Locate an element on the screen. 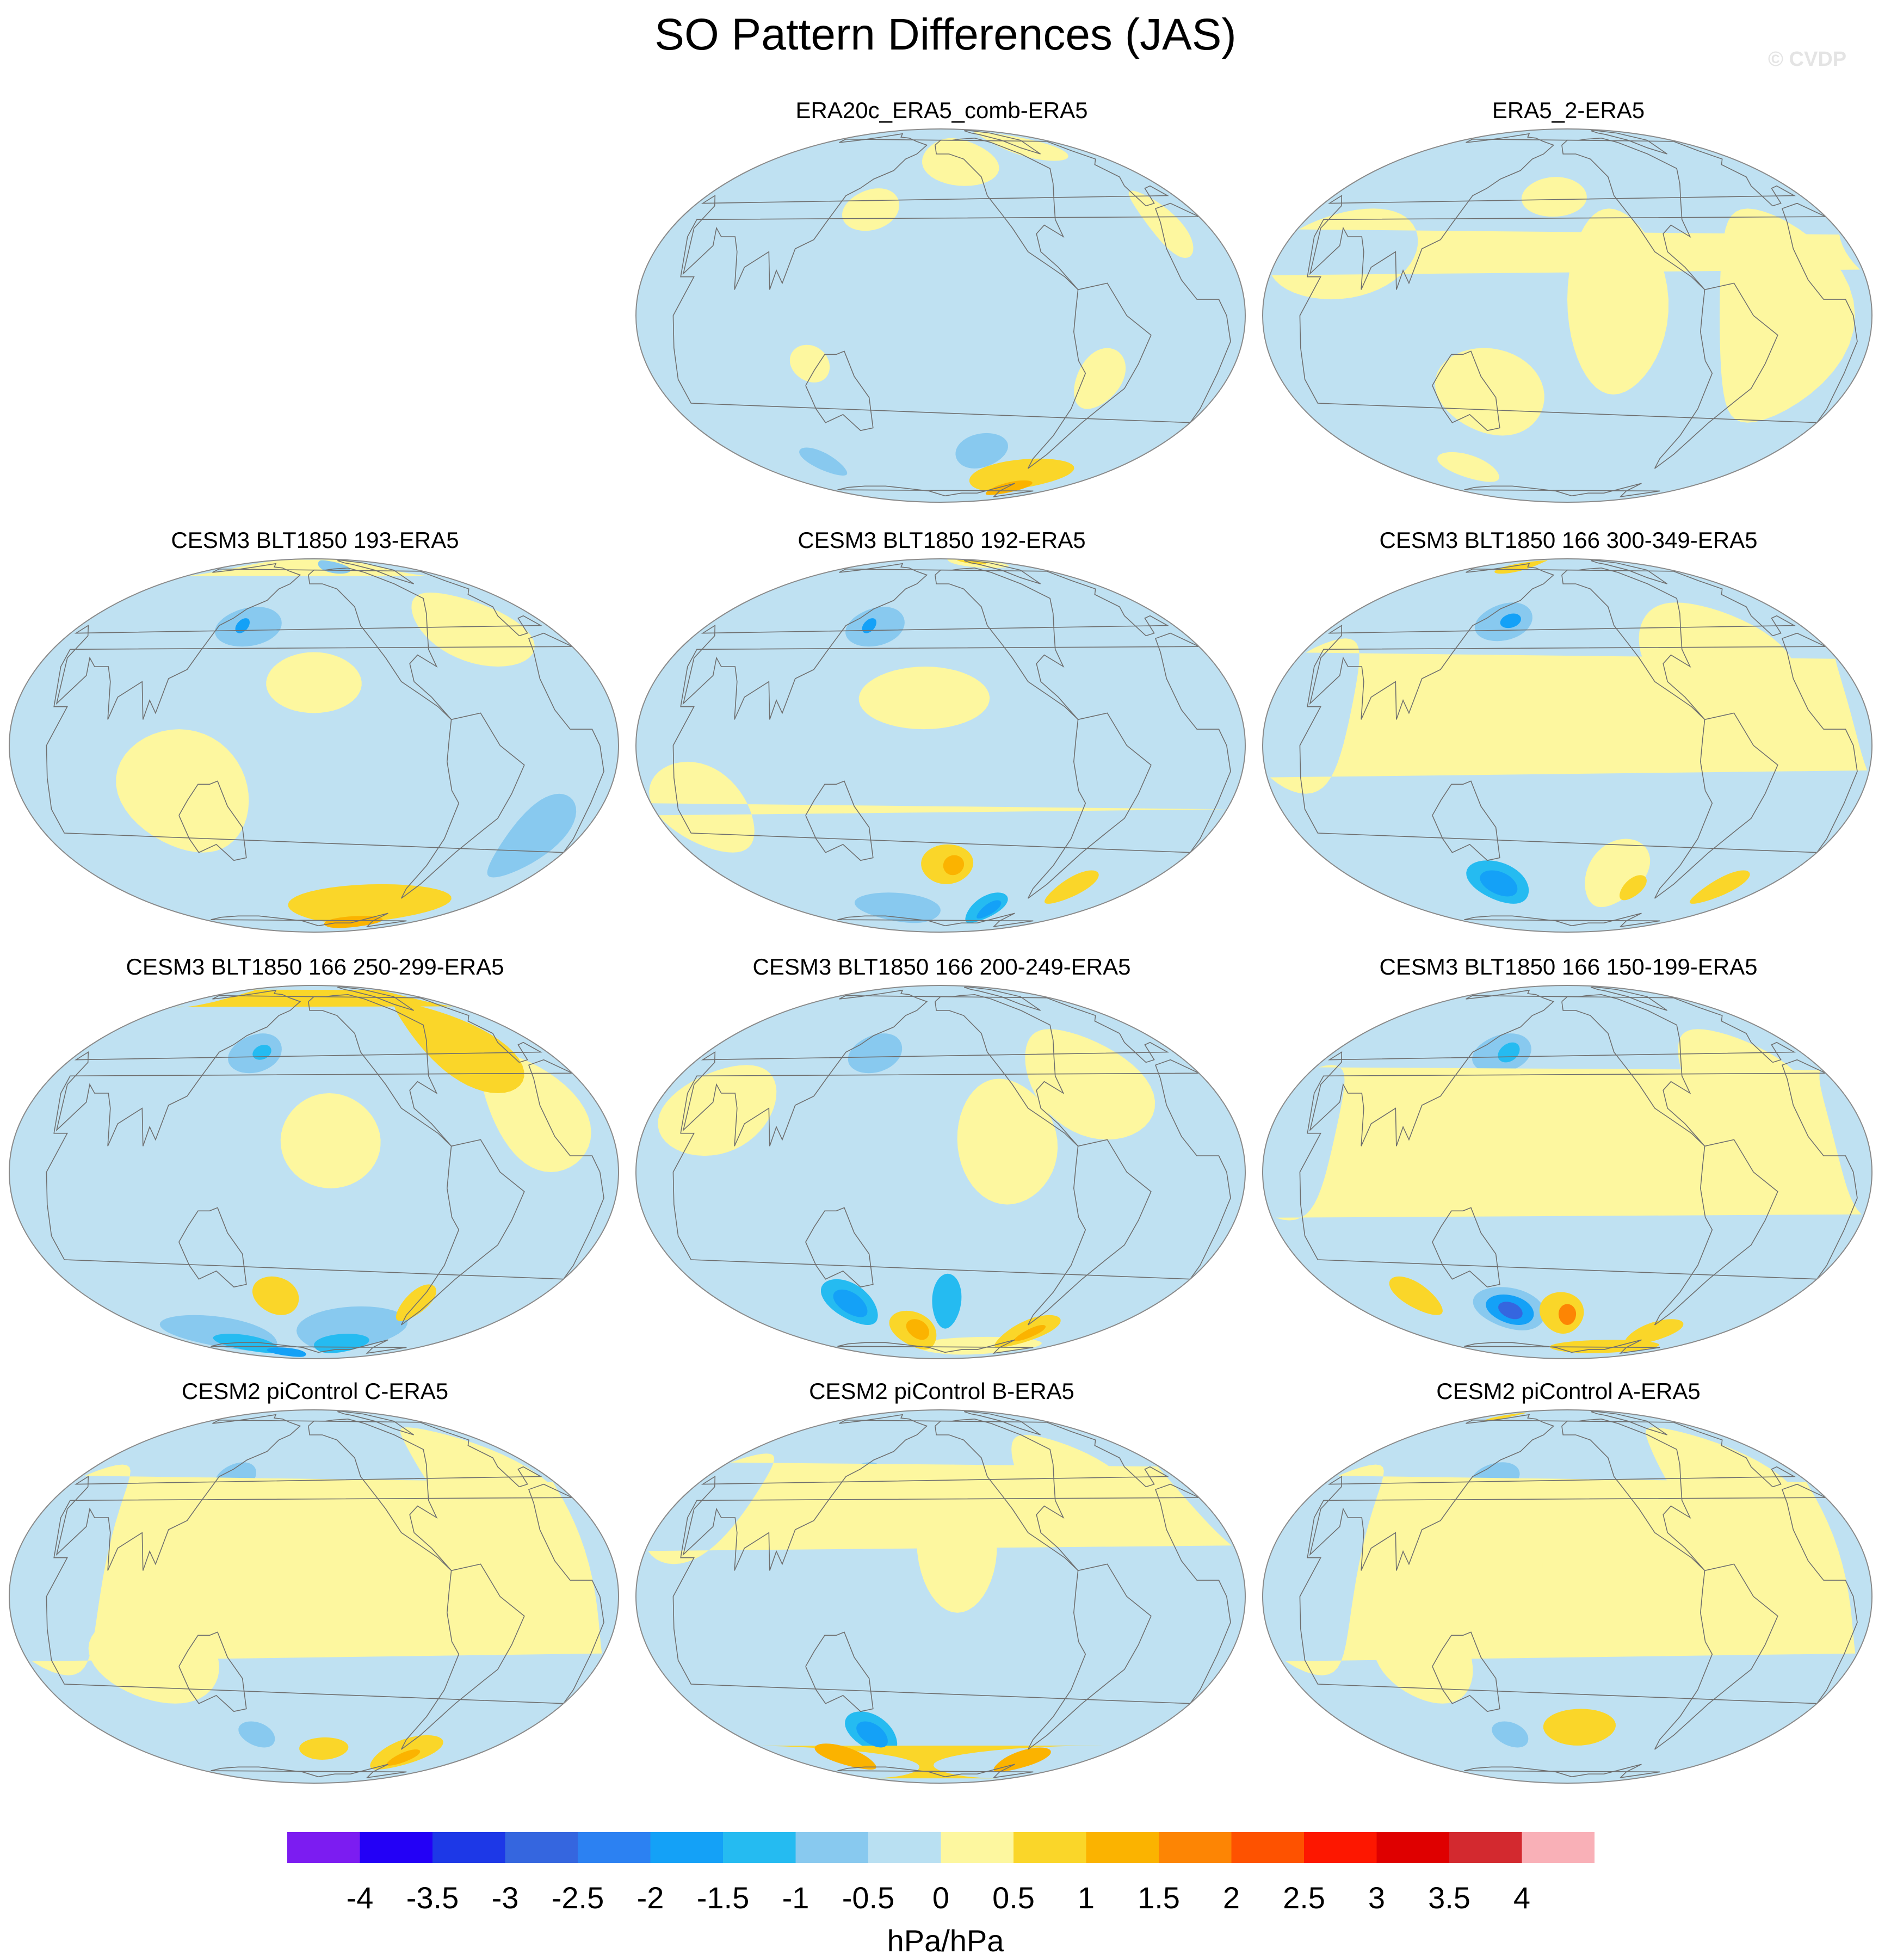  colorbar-tick-label: 3.5 is located at coordinates (1449, 1898).